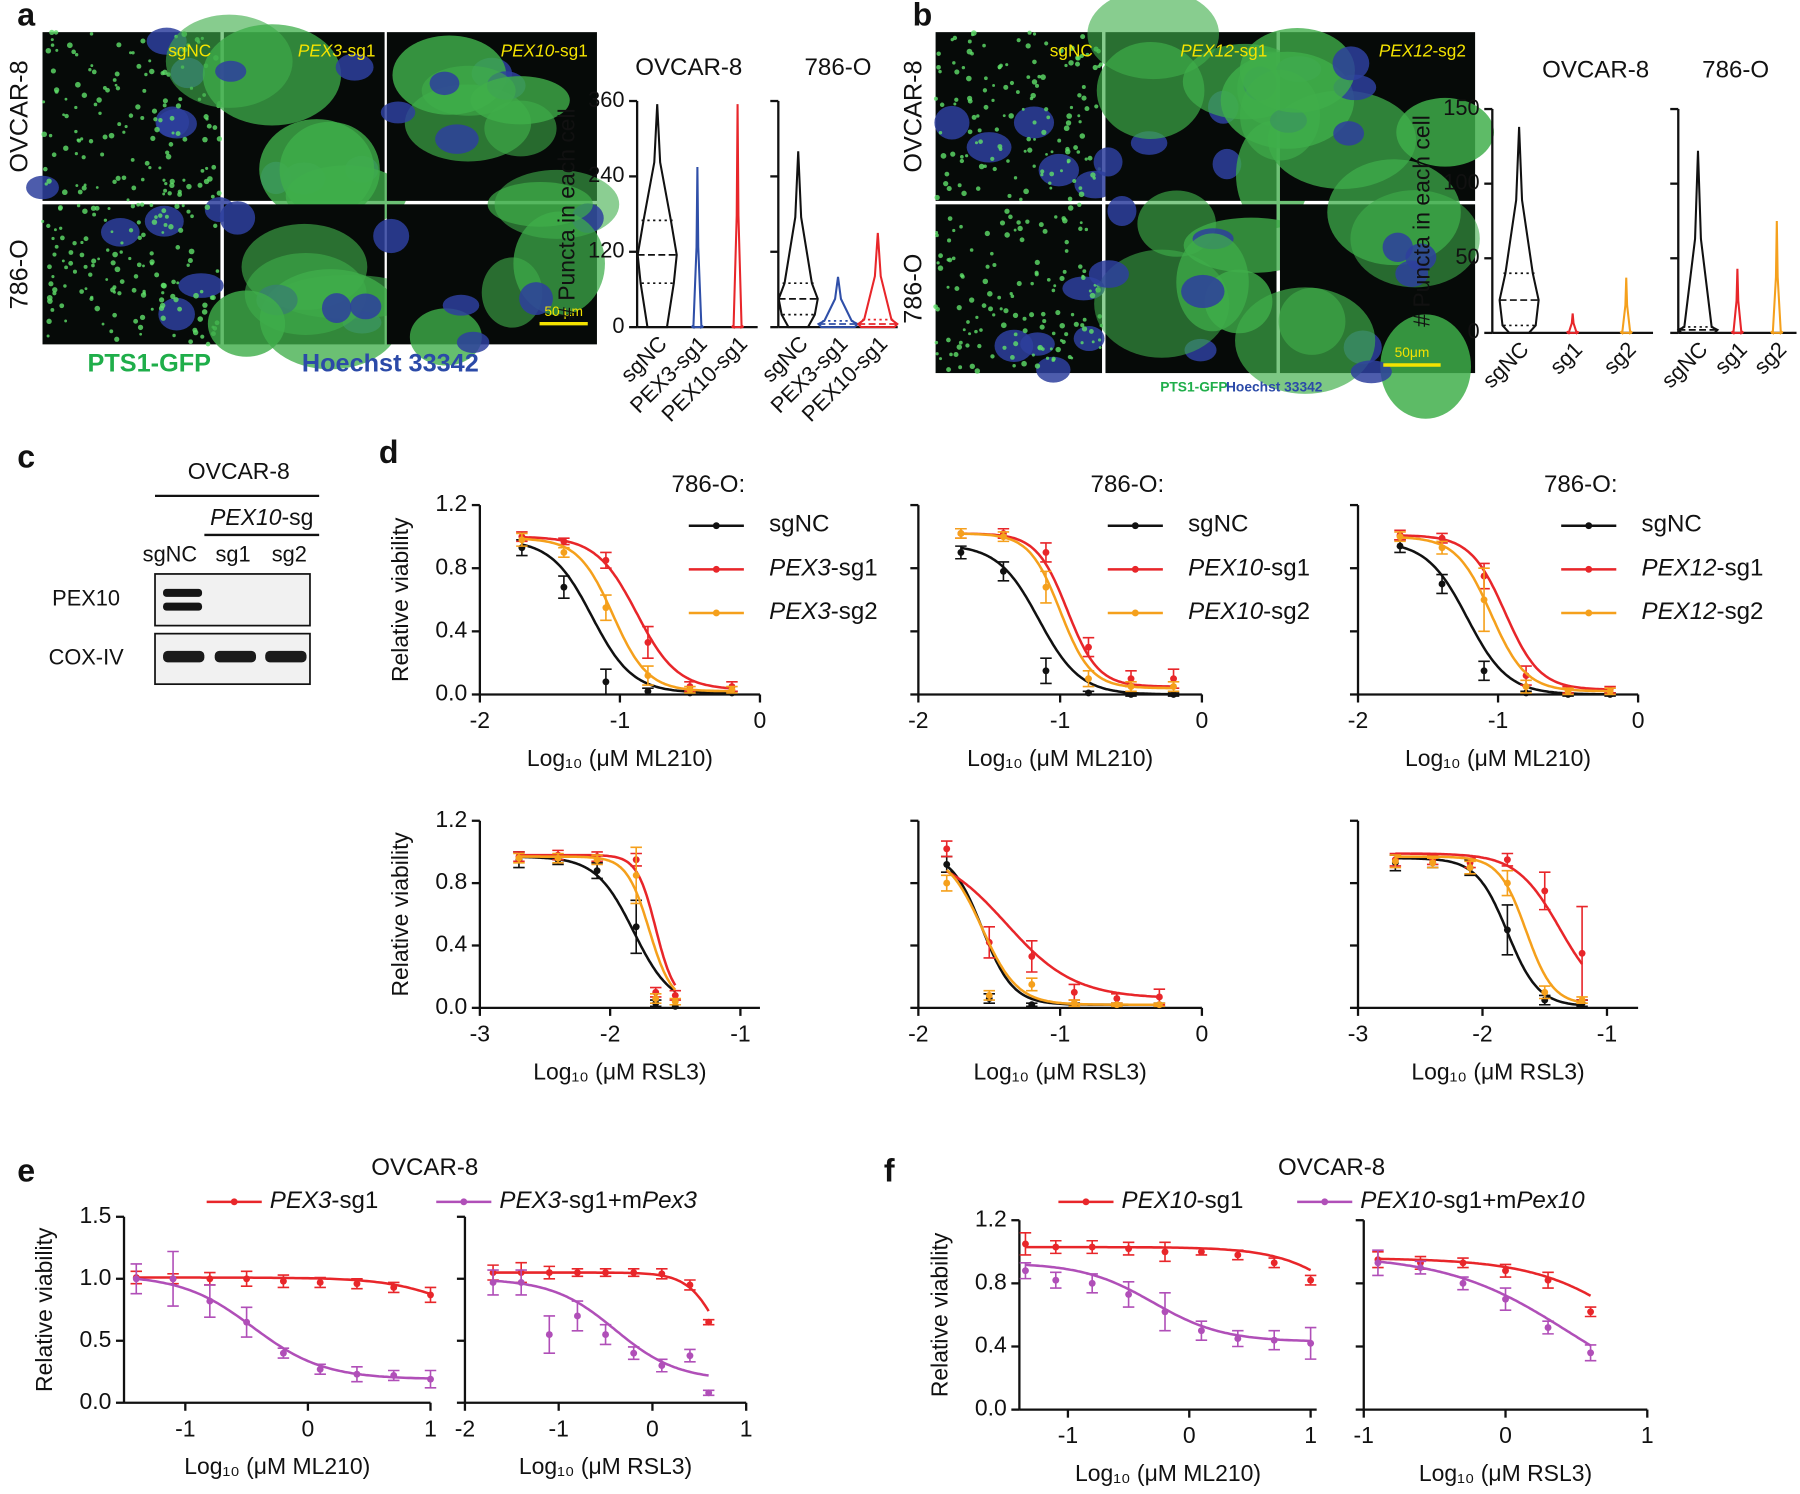 The image size is (1800, 1494). I want to click on y-tick-label: 1.0, so click(95, 1277).